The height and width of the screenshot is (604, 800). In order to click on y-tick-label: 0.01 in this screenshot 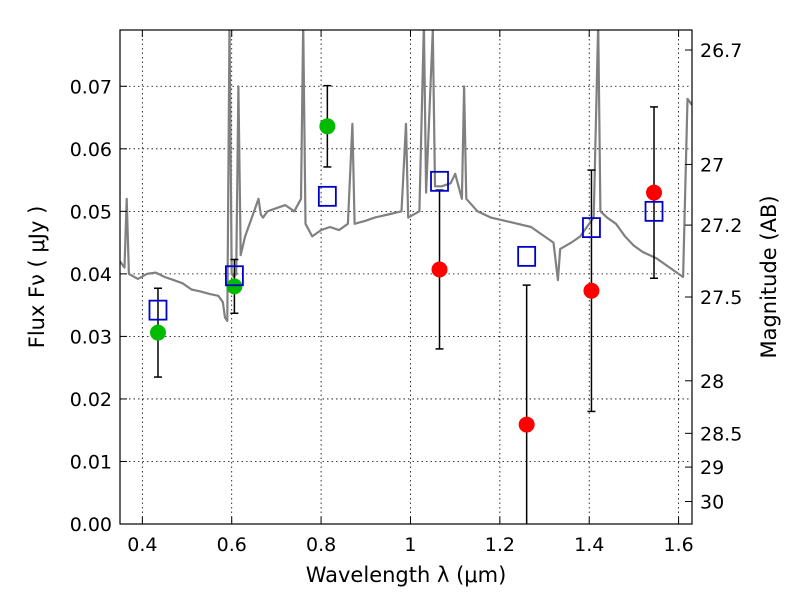, I will do `click(91, 462)`.